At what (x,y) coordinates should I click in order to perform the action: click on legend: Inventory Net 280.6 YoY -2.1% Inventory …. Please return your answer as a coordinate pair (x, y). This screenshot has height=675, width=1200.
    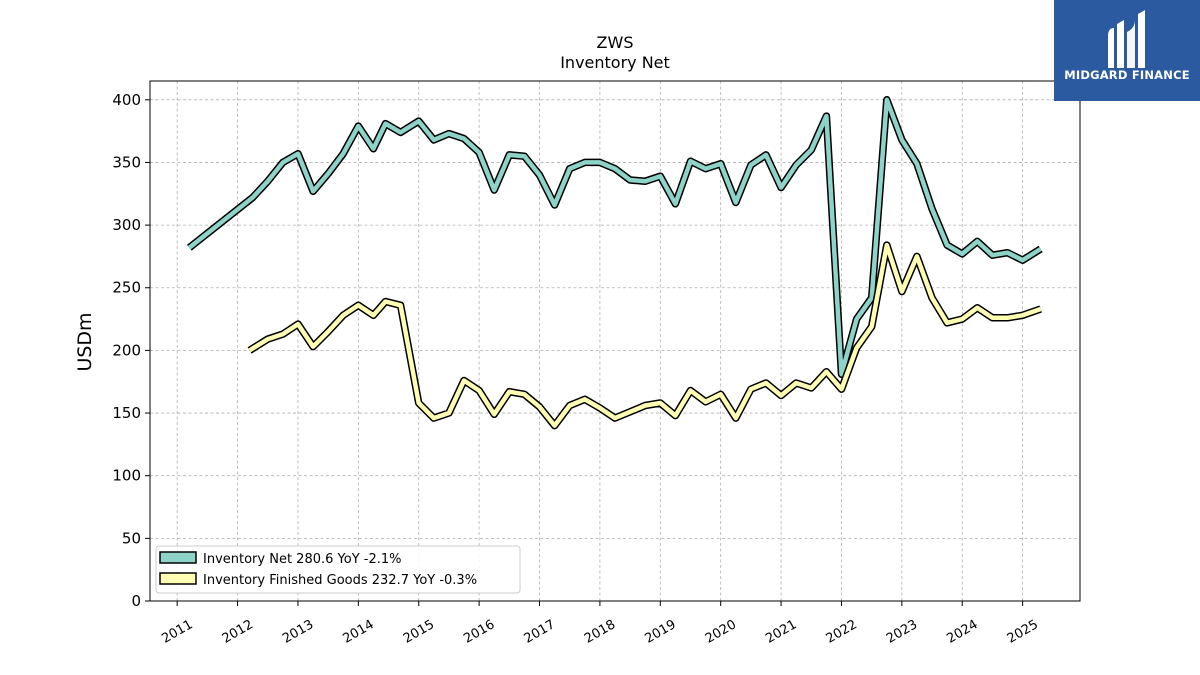
    Looking at the image, I should click on (338, 569).